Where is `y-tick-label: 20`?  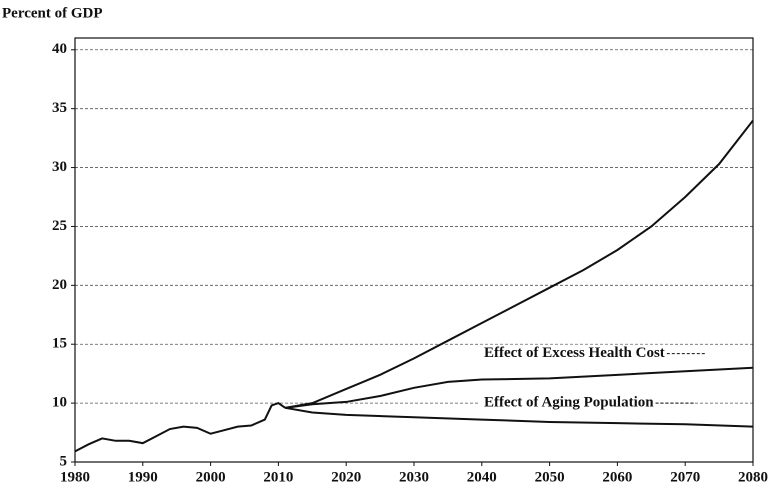 y-tick-label: 20 is located at coordinates (59, 285).